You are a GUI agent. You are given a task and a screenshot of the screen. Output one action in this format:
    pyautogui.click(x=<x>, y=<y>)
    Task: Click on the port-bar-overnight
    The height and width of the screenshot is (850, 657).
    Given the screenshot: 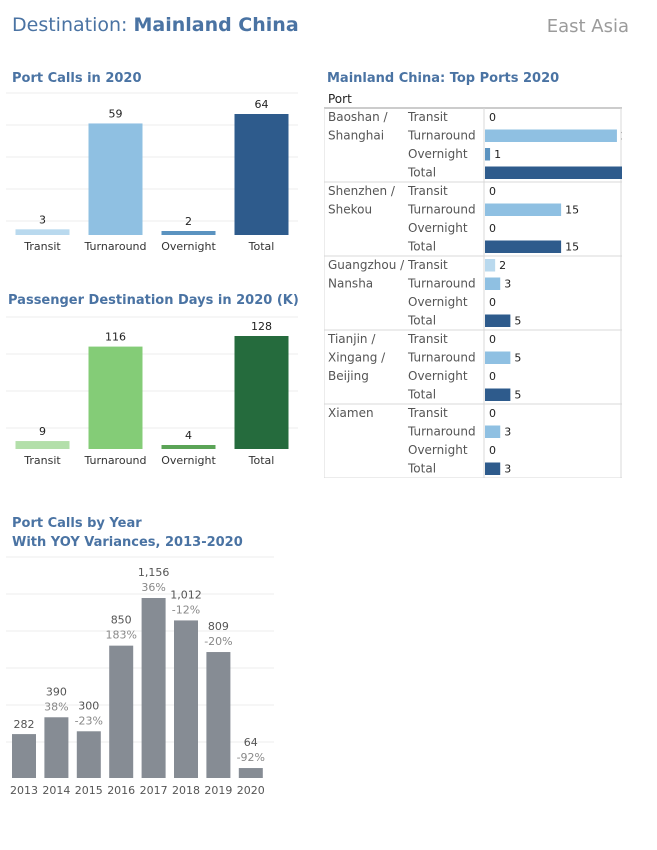 What is the action you would take?
    pyautogui.click(x=488, y=154)
    